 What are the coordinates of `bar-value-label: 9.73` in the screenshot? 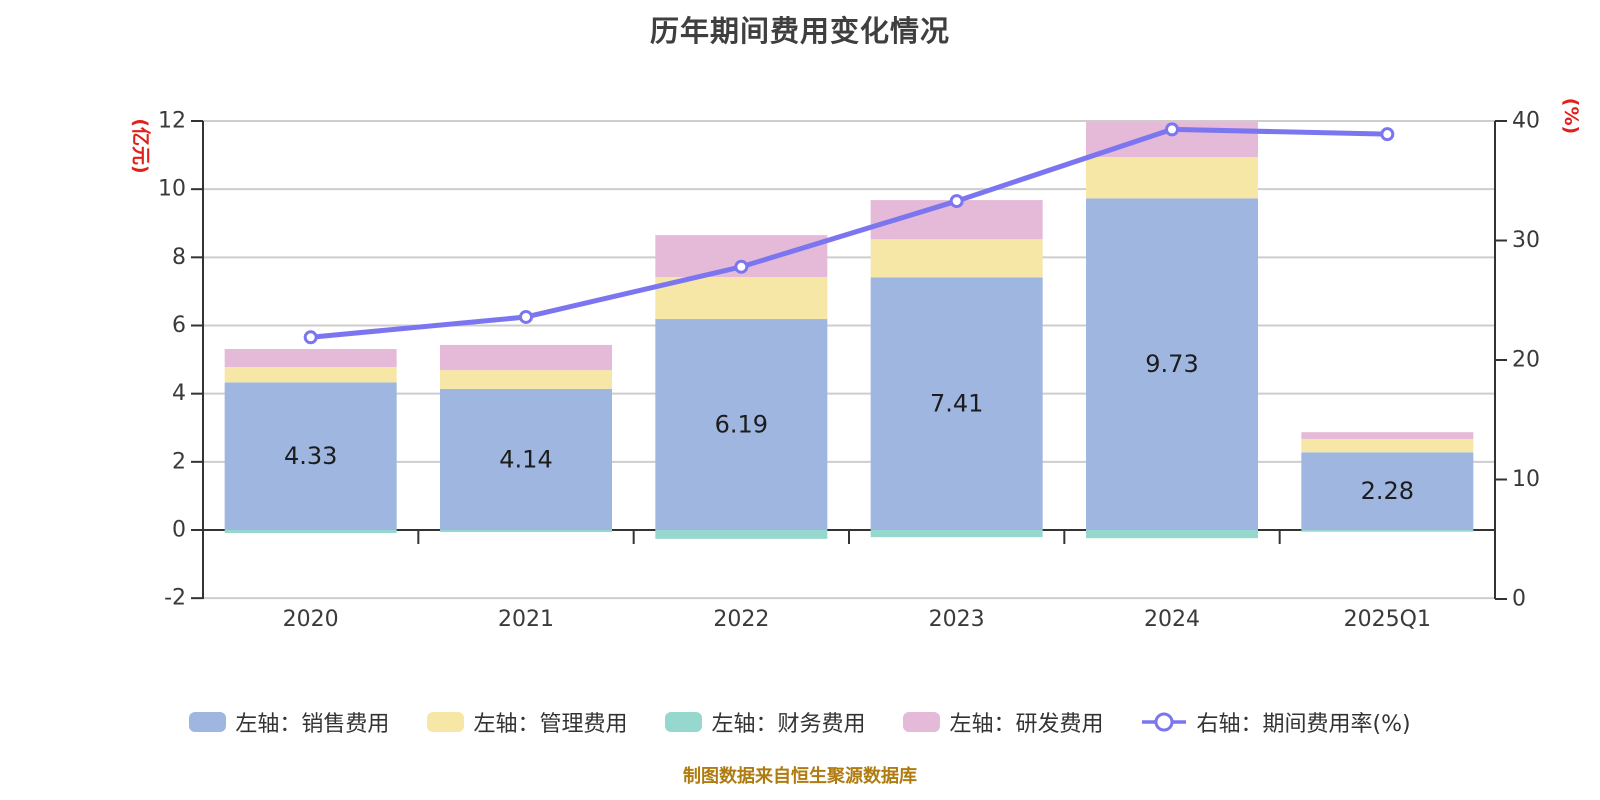 It's located at (1171, 364).